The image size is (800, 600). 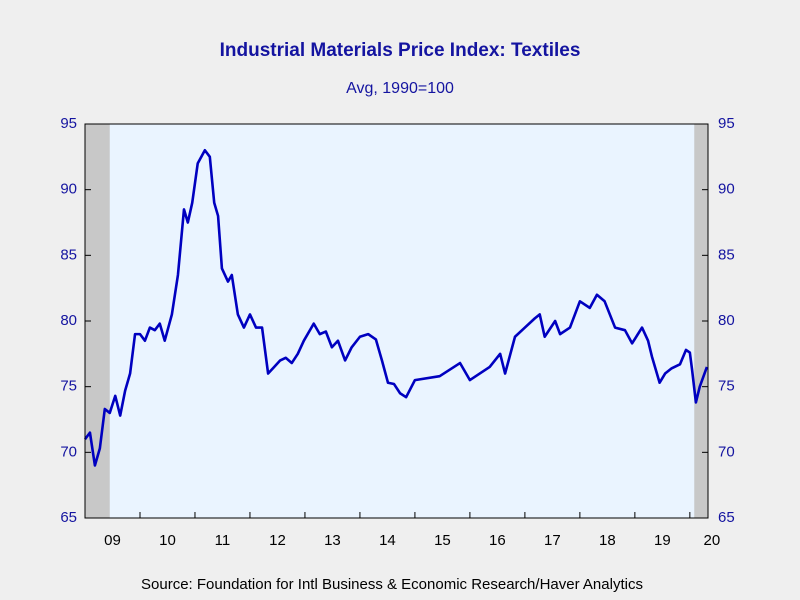 I want to click on x-tick-label: 13, so click(x=332, y=540).